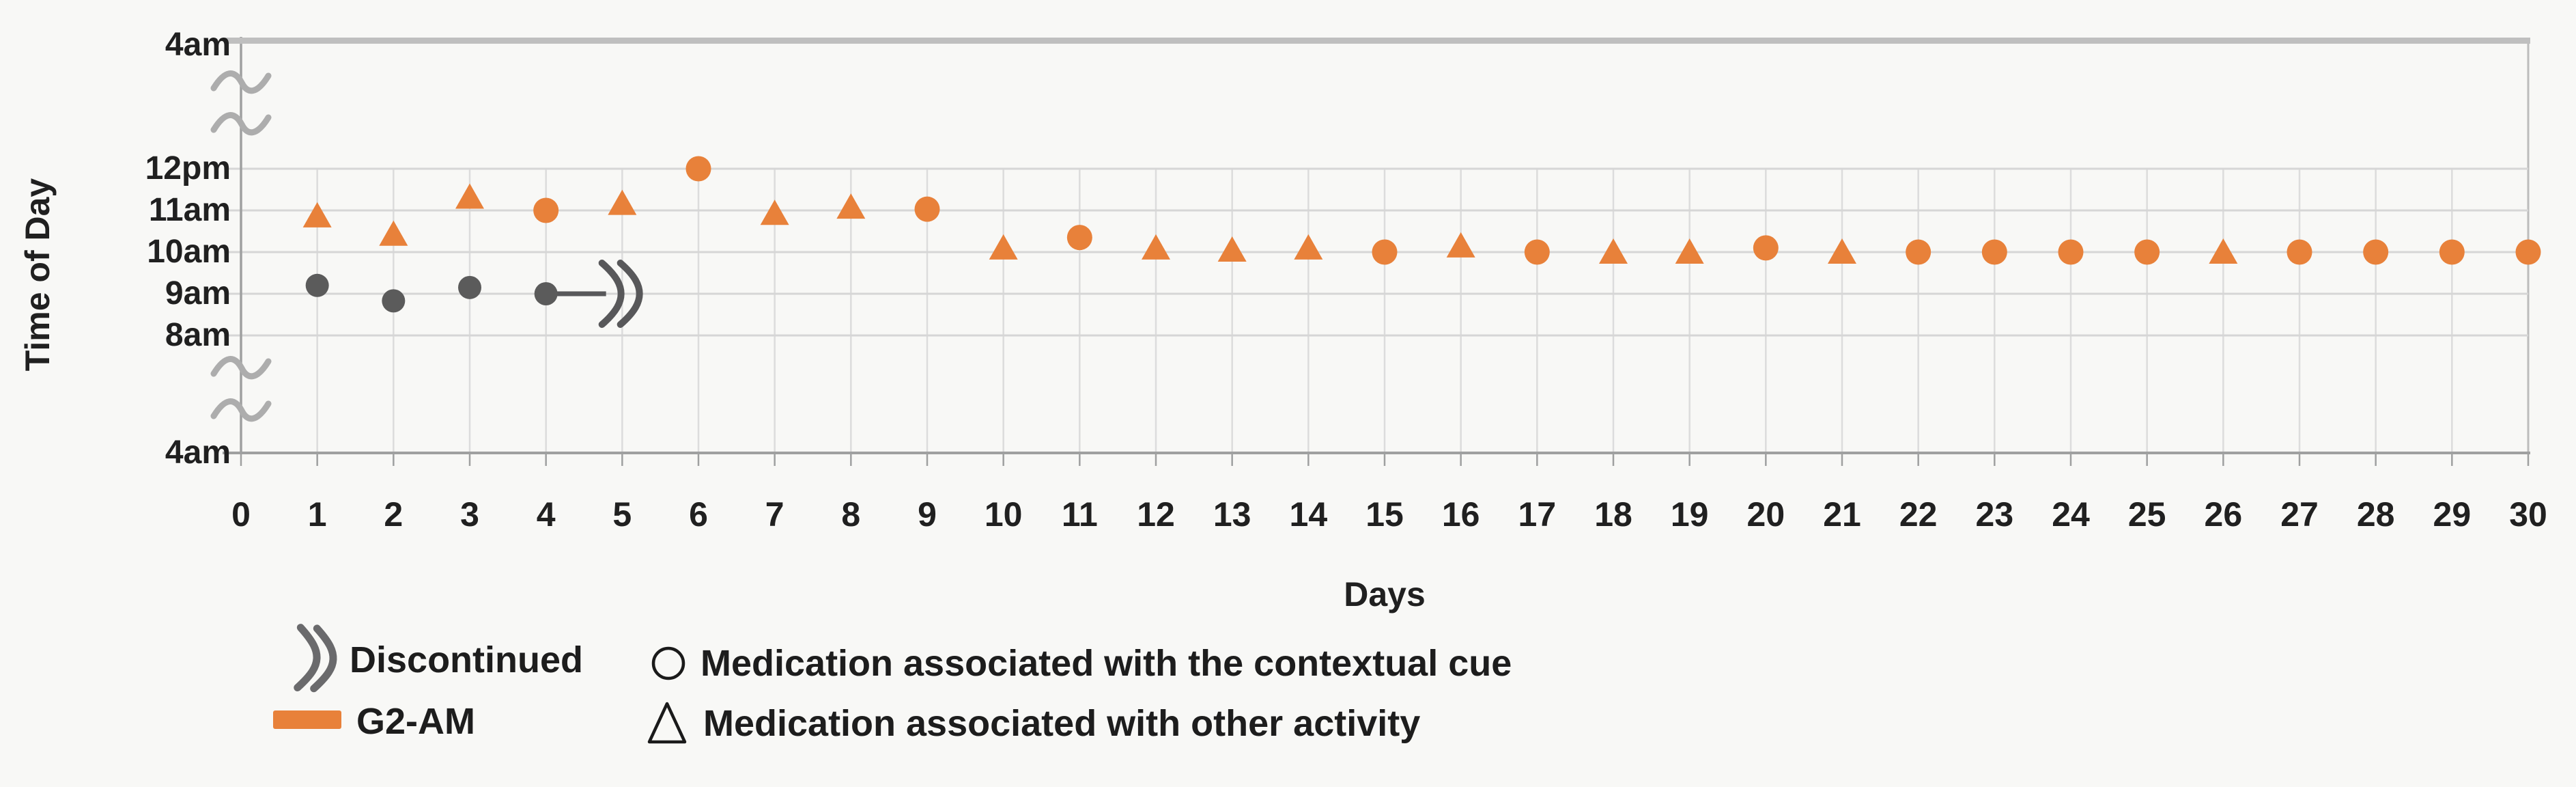 The width and height of the screenshot is (2576, 787). I want to click on x-tick-label: 13, so click(1232, 514).